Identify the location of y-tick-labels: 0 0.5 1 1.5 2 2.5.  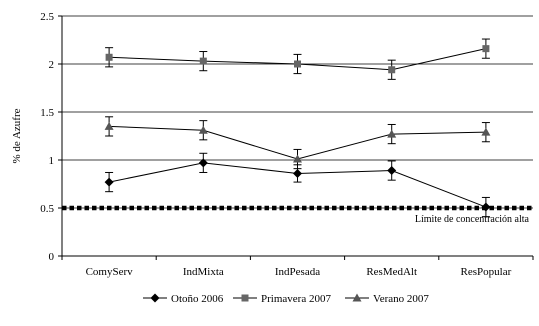
(47, 137).